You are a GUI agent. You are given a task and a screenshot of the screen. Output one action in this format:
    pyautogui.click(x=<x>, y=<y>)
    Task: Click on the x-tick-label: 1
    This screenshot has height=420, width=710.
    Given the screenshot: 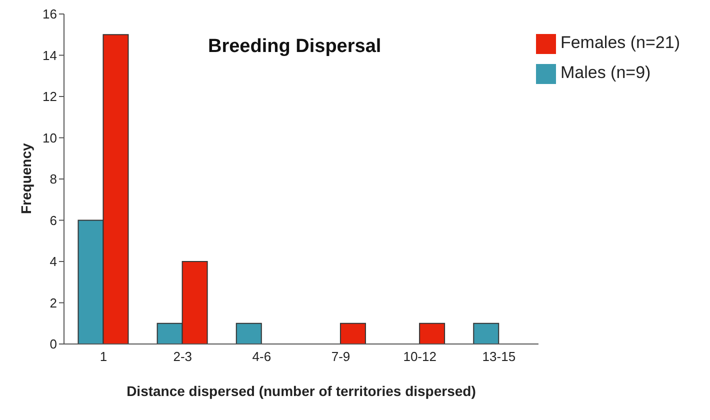 What is the action you would take?
    pyautogui.click(x=104, y=356)
    